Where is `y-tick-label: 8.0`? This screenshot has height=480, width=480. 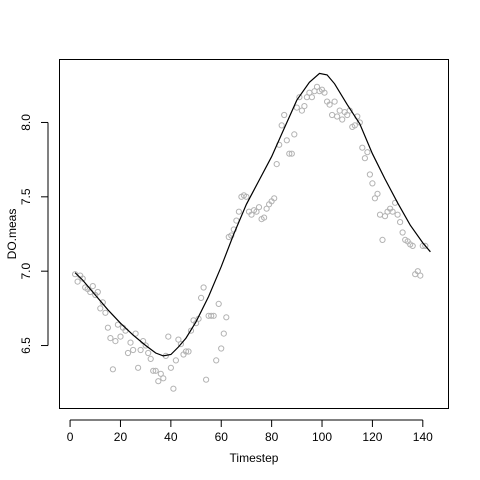 y-tick-label: 8.0 is located at coordinates (26, 122).